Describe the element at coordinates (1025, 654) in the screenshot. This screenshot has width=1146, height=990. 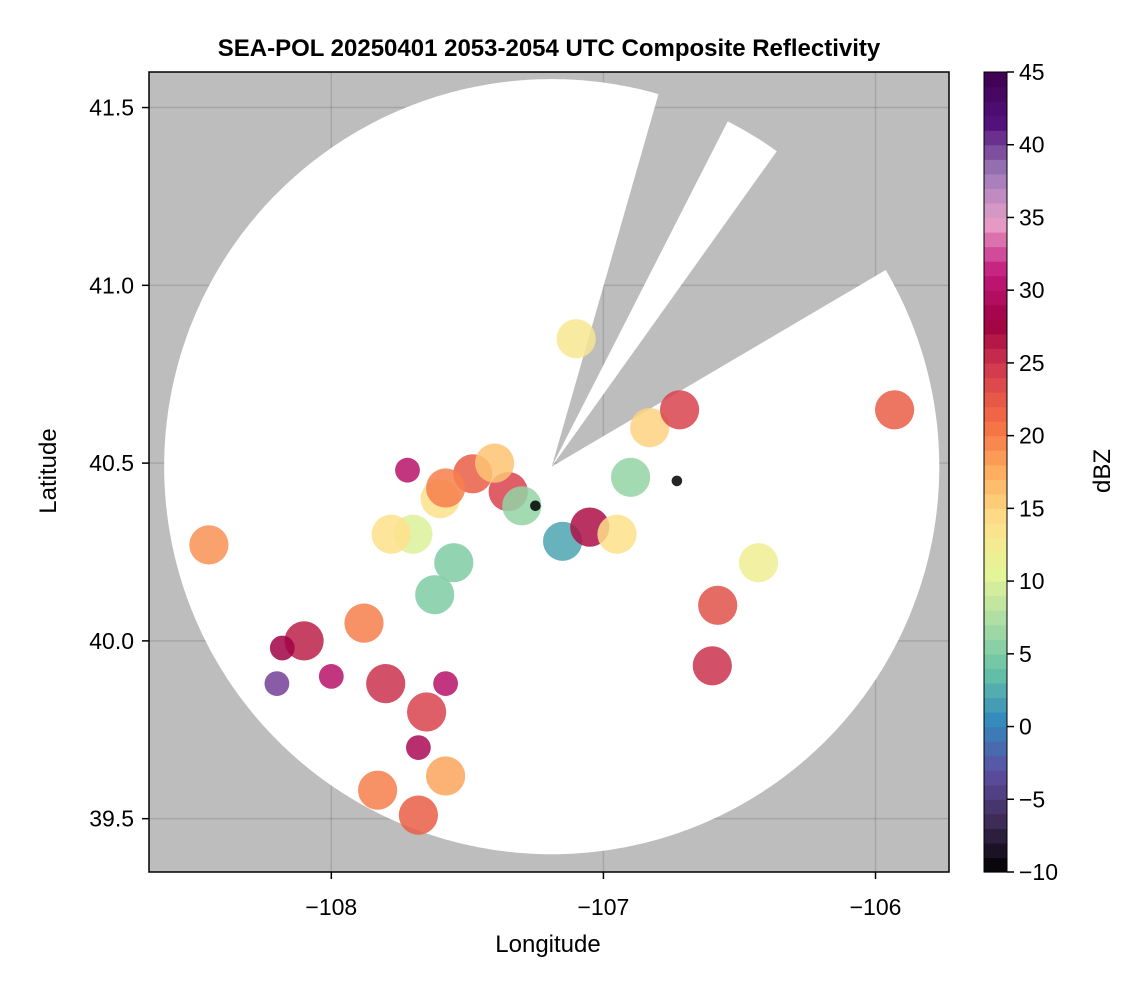
I see `colorbar-tick-label: 5` at that location.